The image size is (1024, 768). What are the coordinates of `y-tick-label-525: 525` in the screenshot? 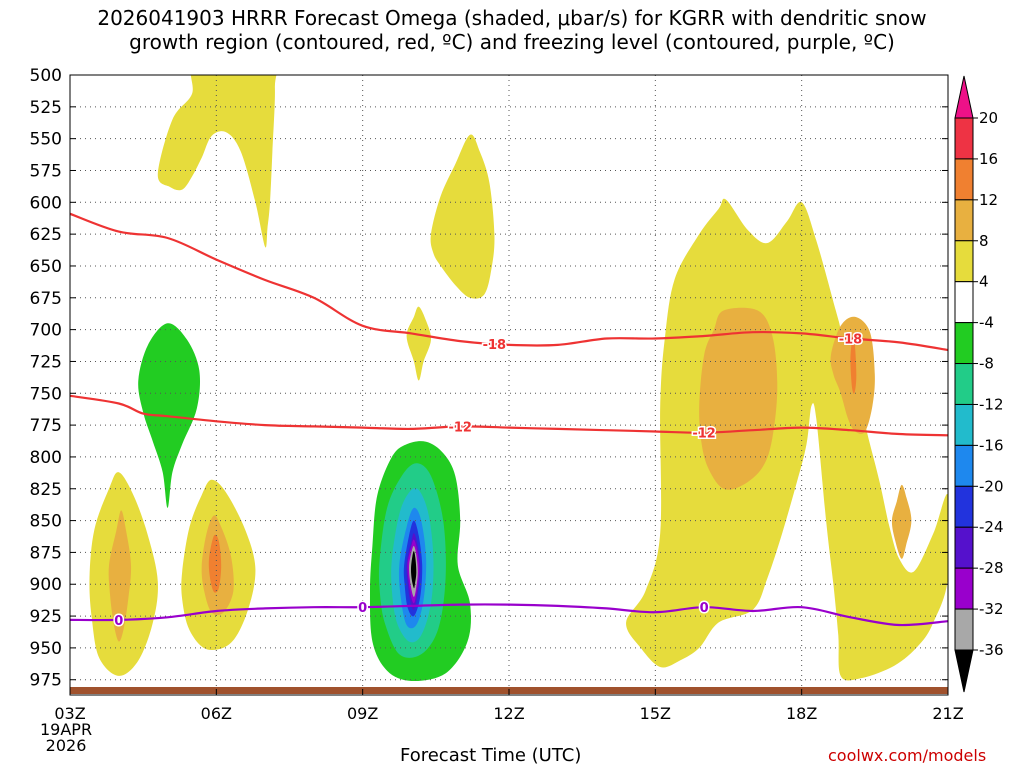 It's located at (46, 108).